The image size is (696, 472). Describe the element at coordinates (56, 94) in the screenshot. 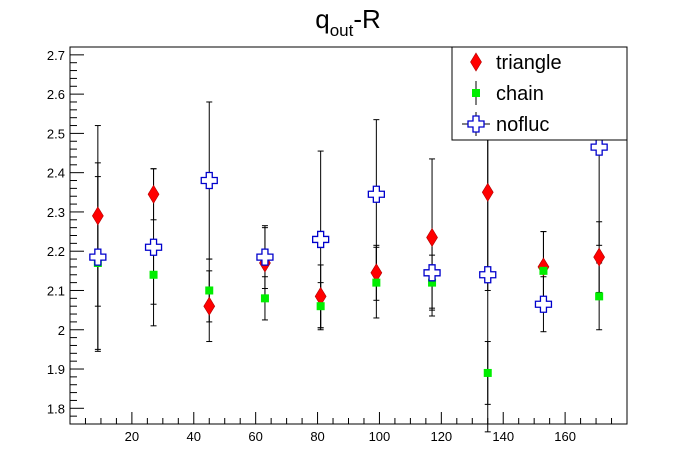

I see `y-tick-label: 2.6` at that location.